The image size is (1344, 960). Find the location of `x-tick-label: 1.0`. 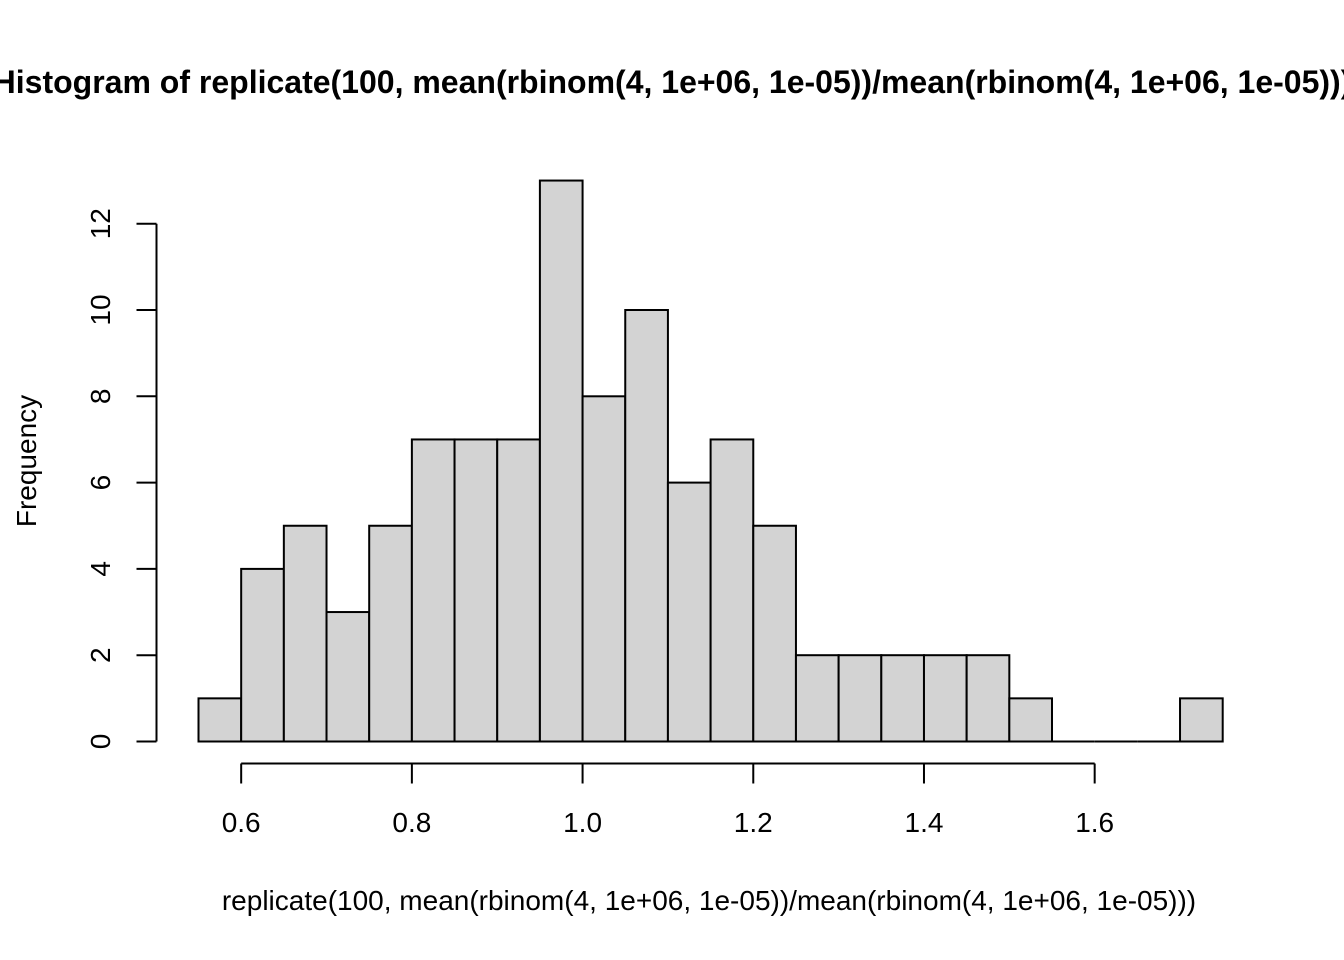

x-tick-label: 1.0 is located at coordinates (582, 822).